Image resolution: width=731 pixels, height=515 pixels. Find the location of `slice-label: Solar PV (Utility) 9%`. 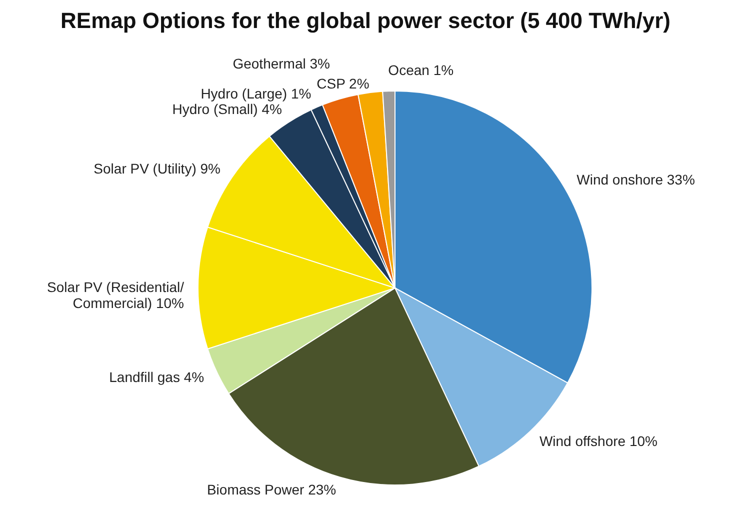

slice-label: Solar PV (Utility) 9% is located at coordinates (157, 168).